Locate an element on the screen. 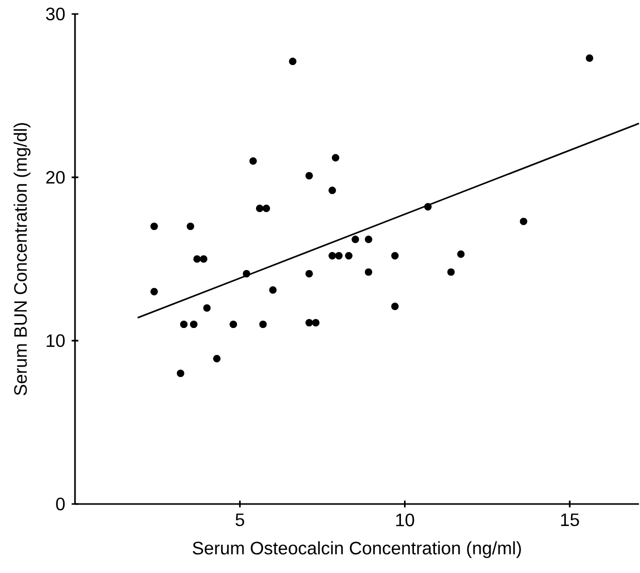 This screenshot has height=573, width=640. y-axis-title: Serum BUN Concentration (mg/dl) is located at coordinates (22, 259).